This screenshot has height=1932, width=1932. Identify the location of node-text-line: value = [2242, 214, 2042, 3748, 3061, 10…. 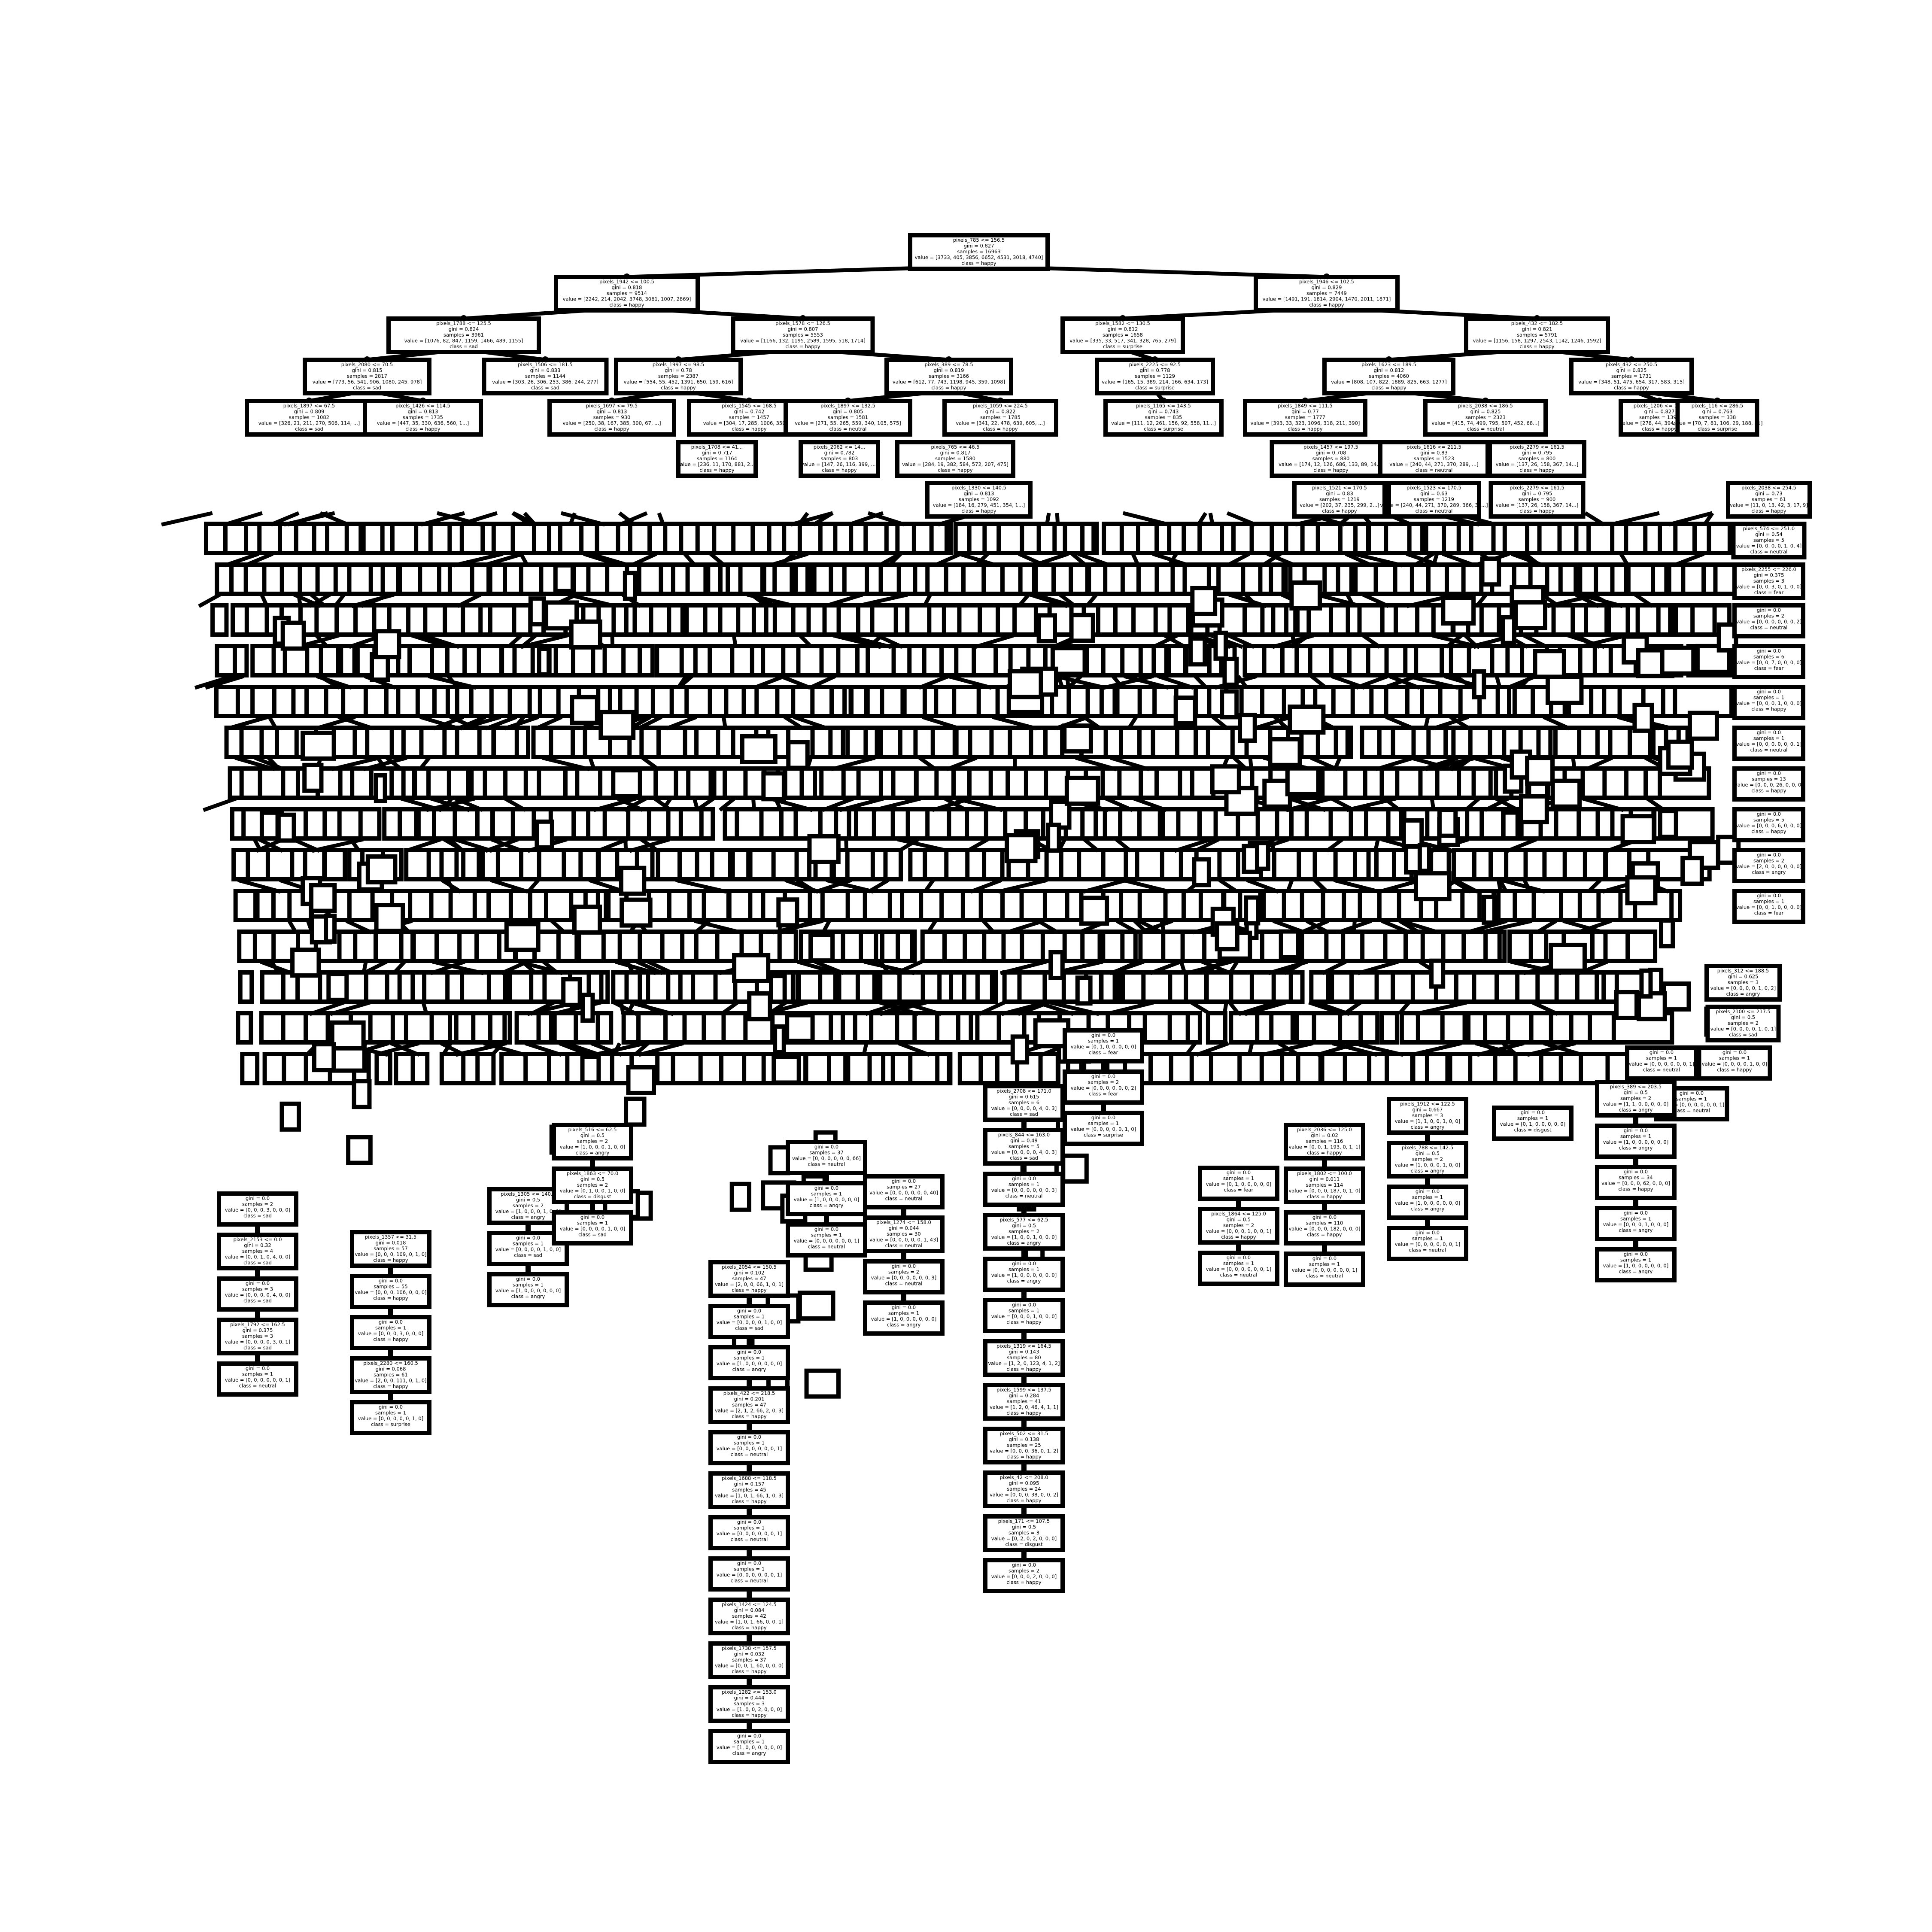
(627, 299).